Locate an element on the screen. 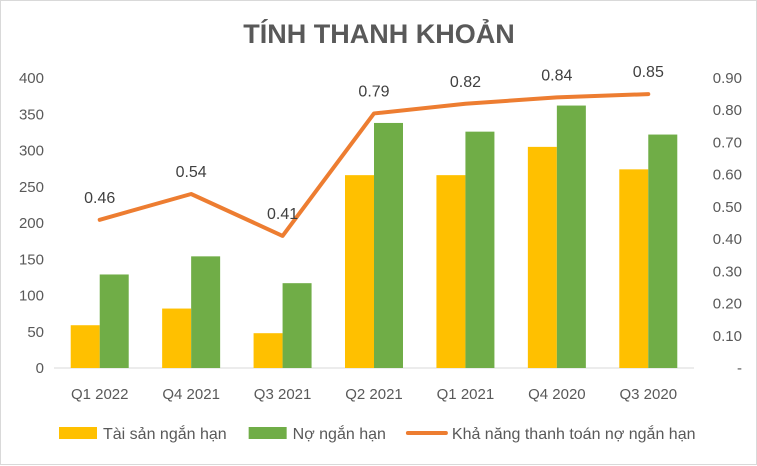 This screenshot has height=466, width=757. x-tick-label: Q1 2022 is located at coordinates (100, 394).